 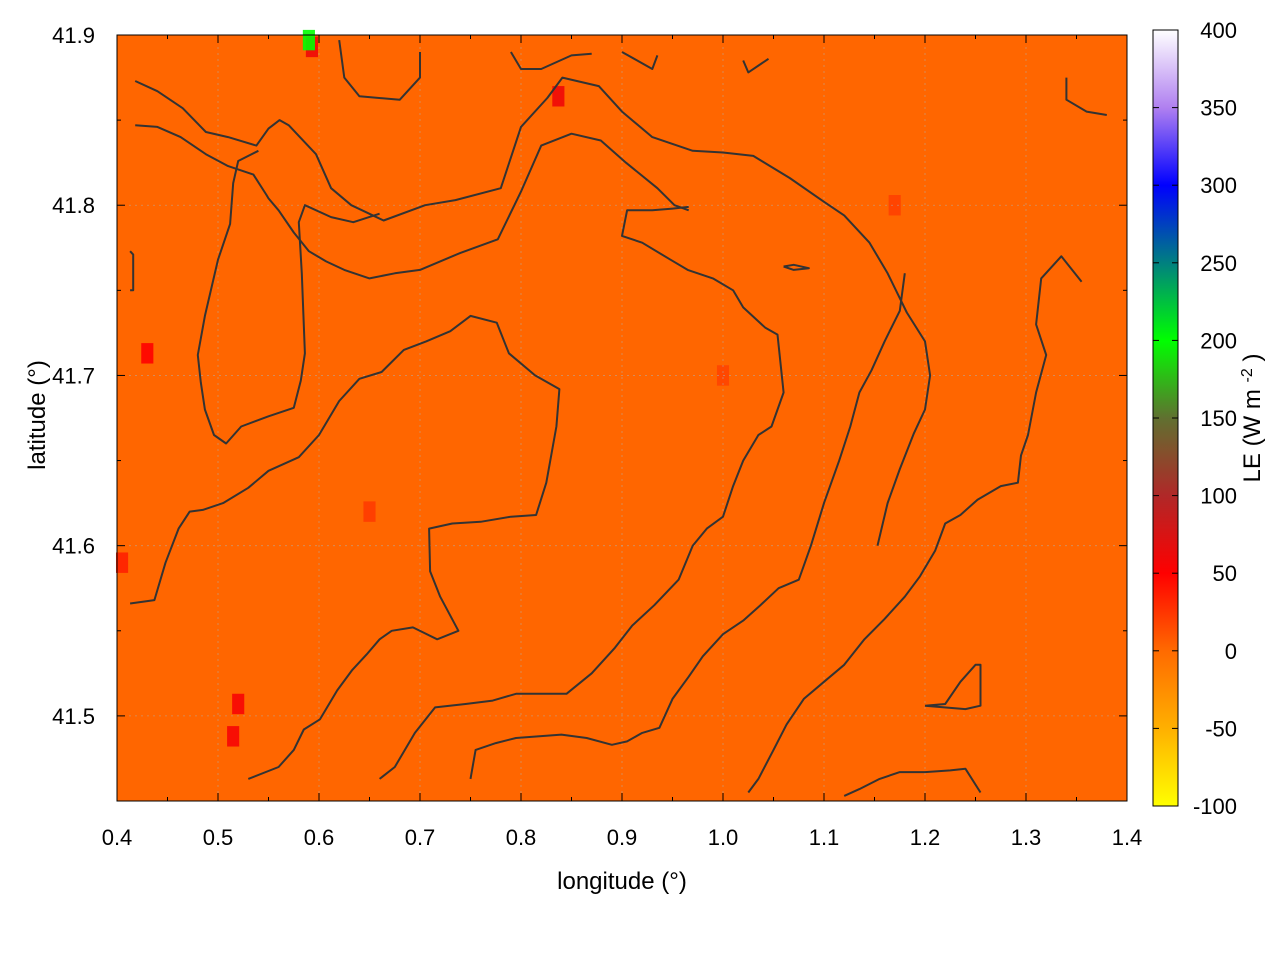 I want to click on y-tick-label: 41.7, so click(x=73, y=375).